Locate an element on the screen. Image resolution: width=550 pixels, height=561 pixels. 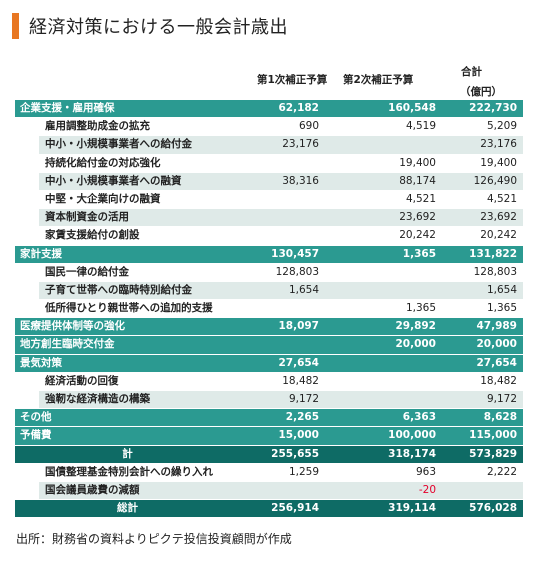
cell-first-supplementary: 690 is located at coordinates (308, 126).